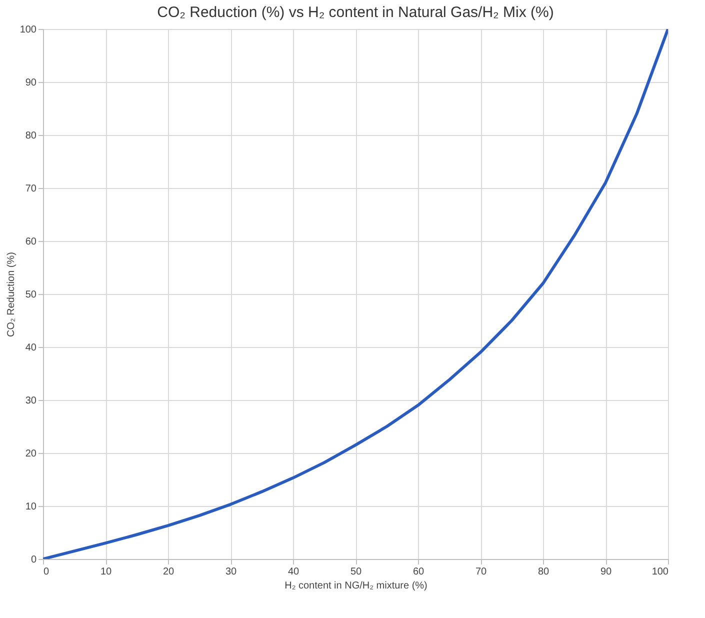  Describe the element at coordinates (294, 572) in the screenshot. I see `x-tick-label: 40` at that location.